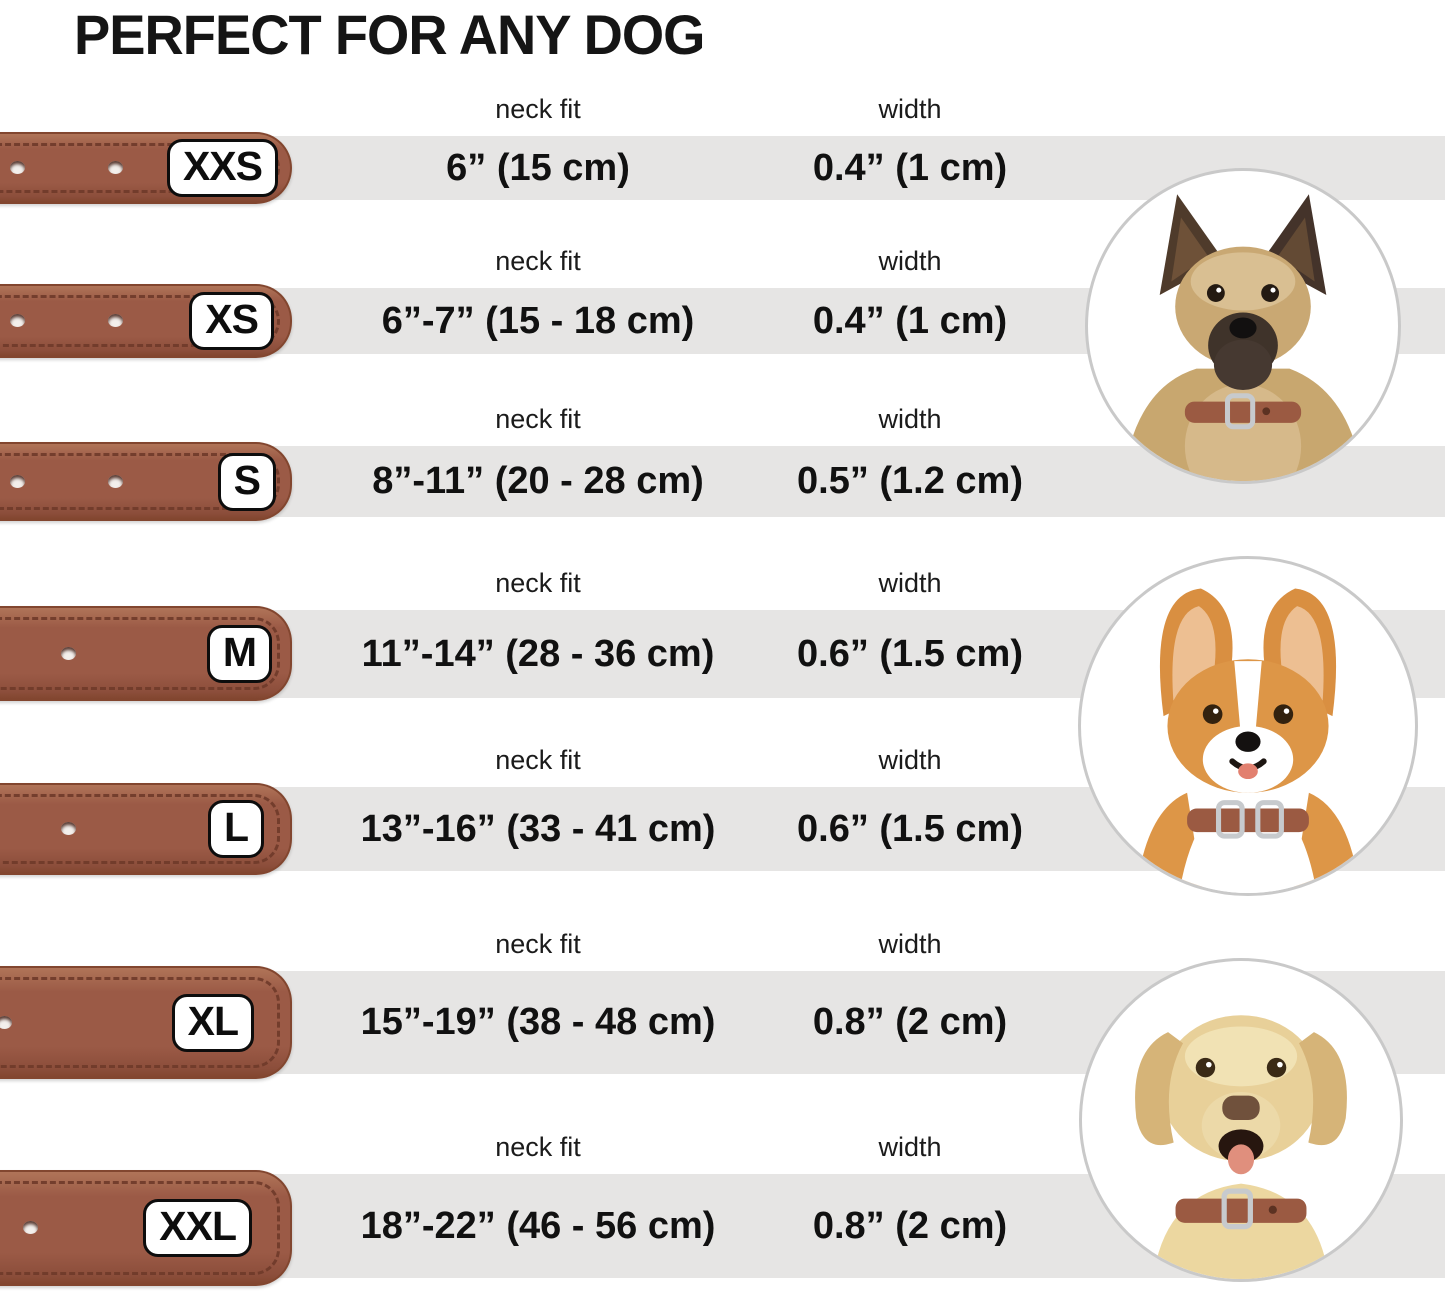 The image size is (1445, 1301). I want to click on size-badge: M, so click(239, 653).